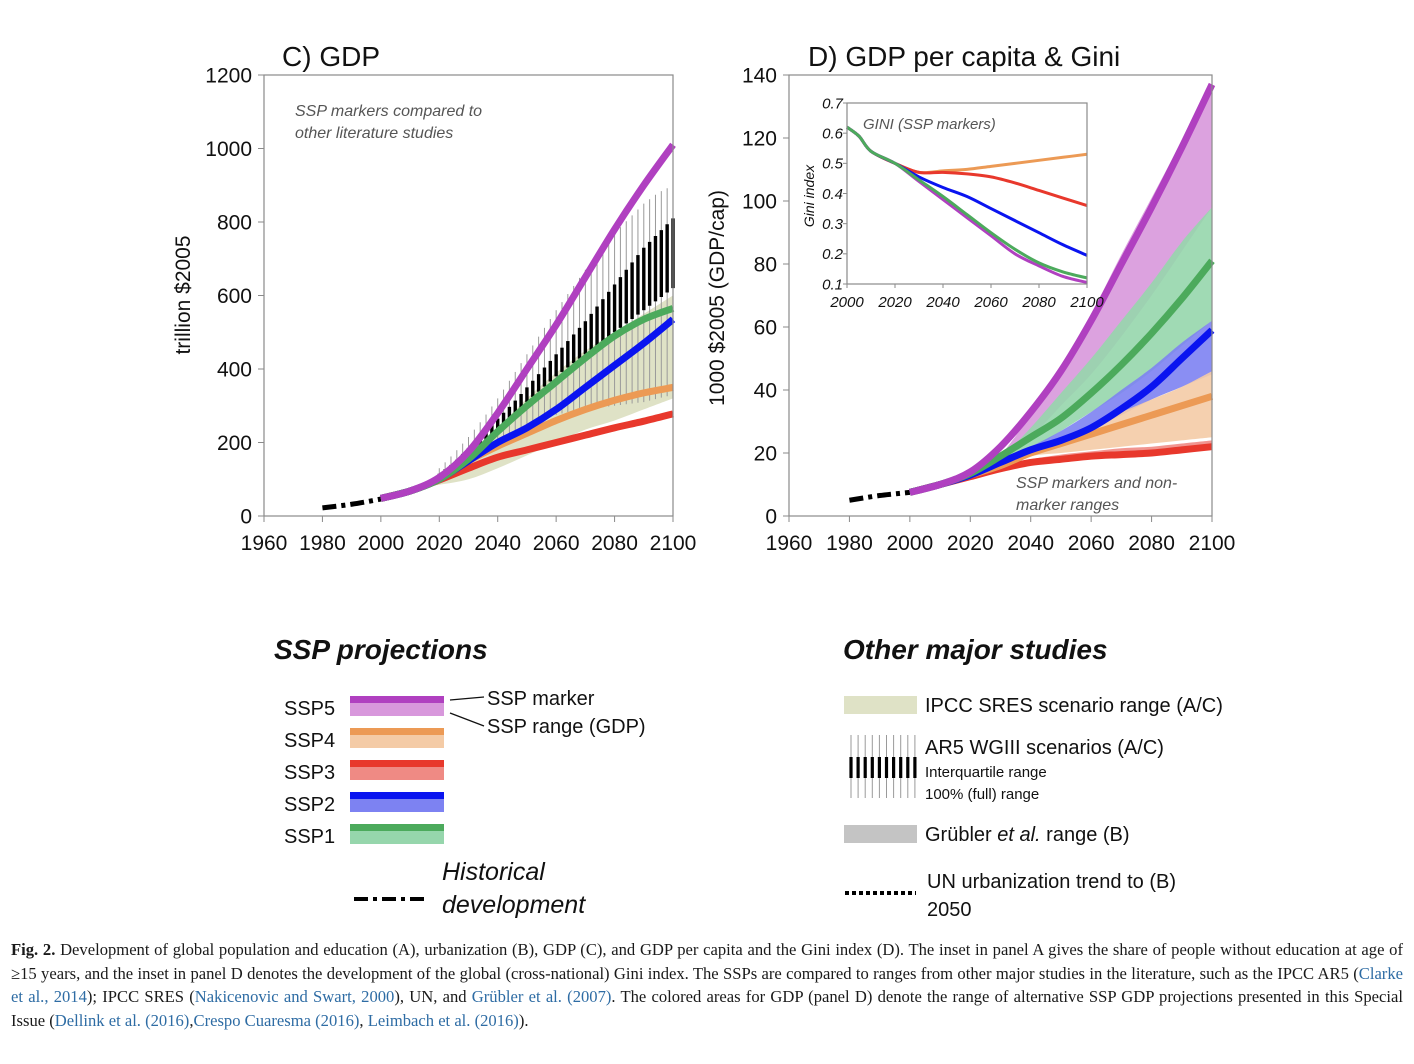  What do you see at coordinates (331, 56) in the screenshot?
I see `panel-c-title: C) GDP` at bounding box center [331, 56].